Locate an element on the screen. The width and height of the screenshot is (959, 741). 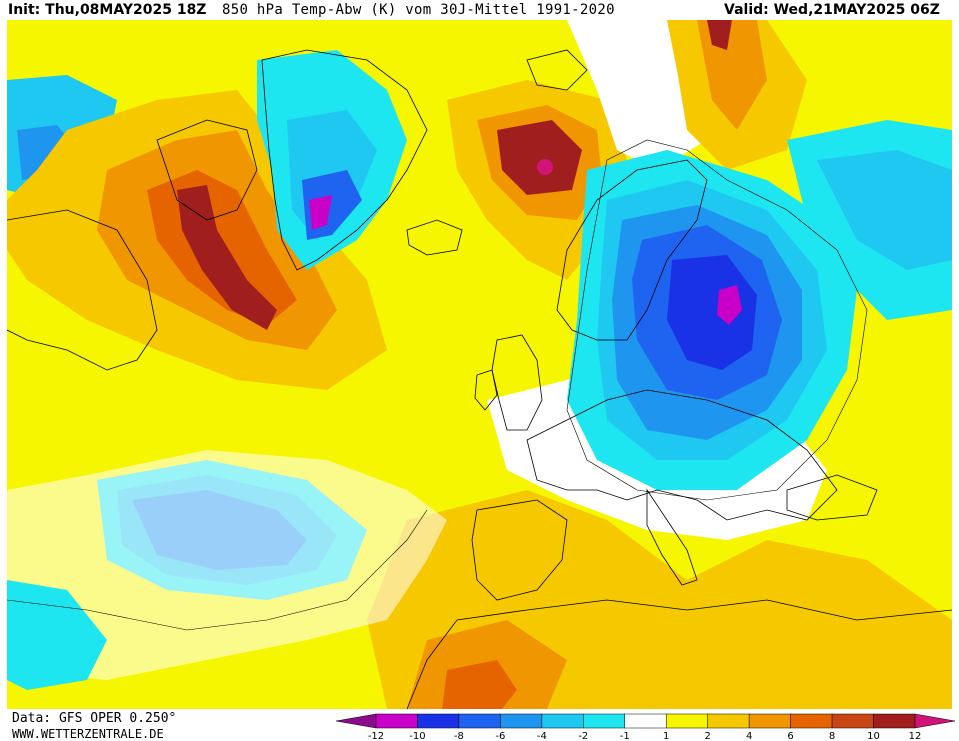
legend-tick-label: -8 is located at coordinates (459, 736).